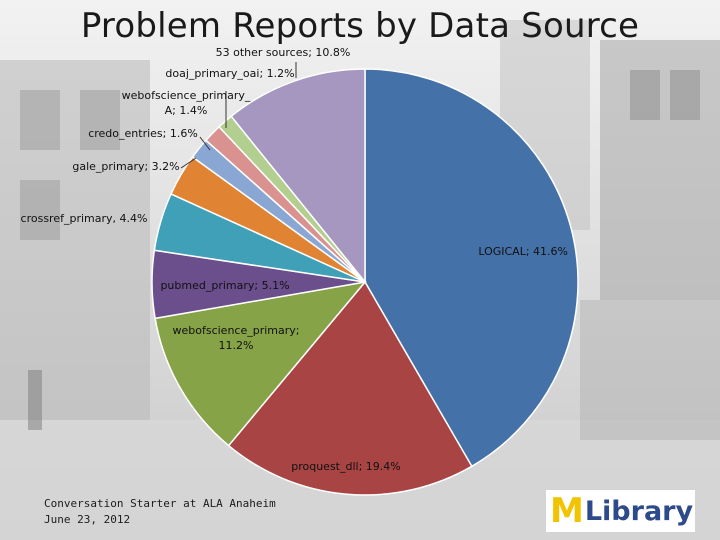 Image resolution: width=720 pixels, height=540 pixels. I want to click on pie-slice-proquest-dll, so click(350, 388).